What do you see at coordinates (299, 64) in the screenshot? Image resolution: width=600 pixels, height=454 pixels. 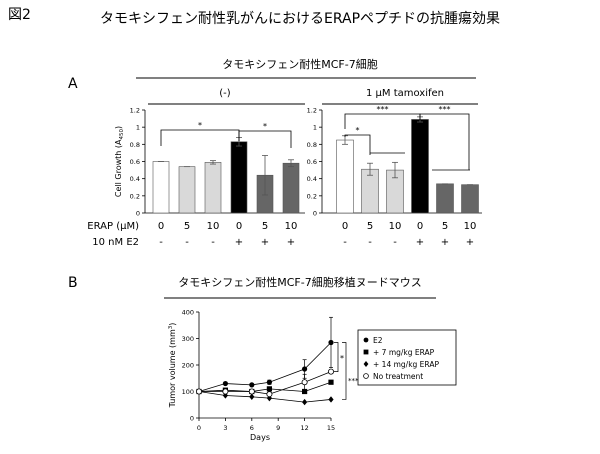 I see `panel-a-header: タモキシフェン耐性MCF-7細胞` at bounding box center [299, 64].